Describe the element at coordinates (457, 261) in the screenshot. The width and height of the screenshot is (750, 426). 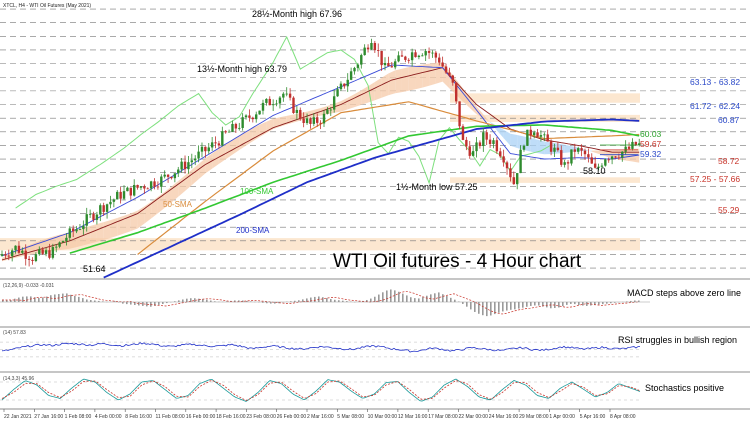
I see `chart-title: WTI Oil futures - 4 Hour chart` at that location.